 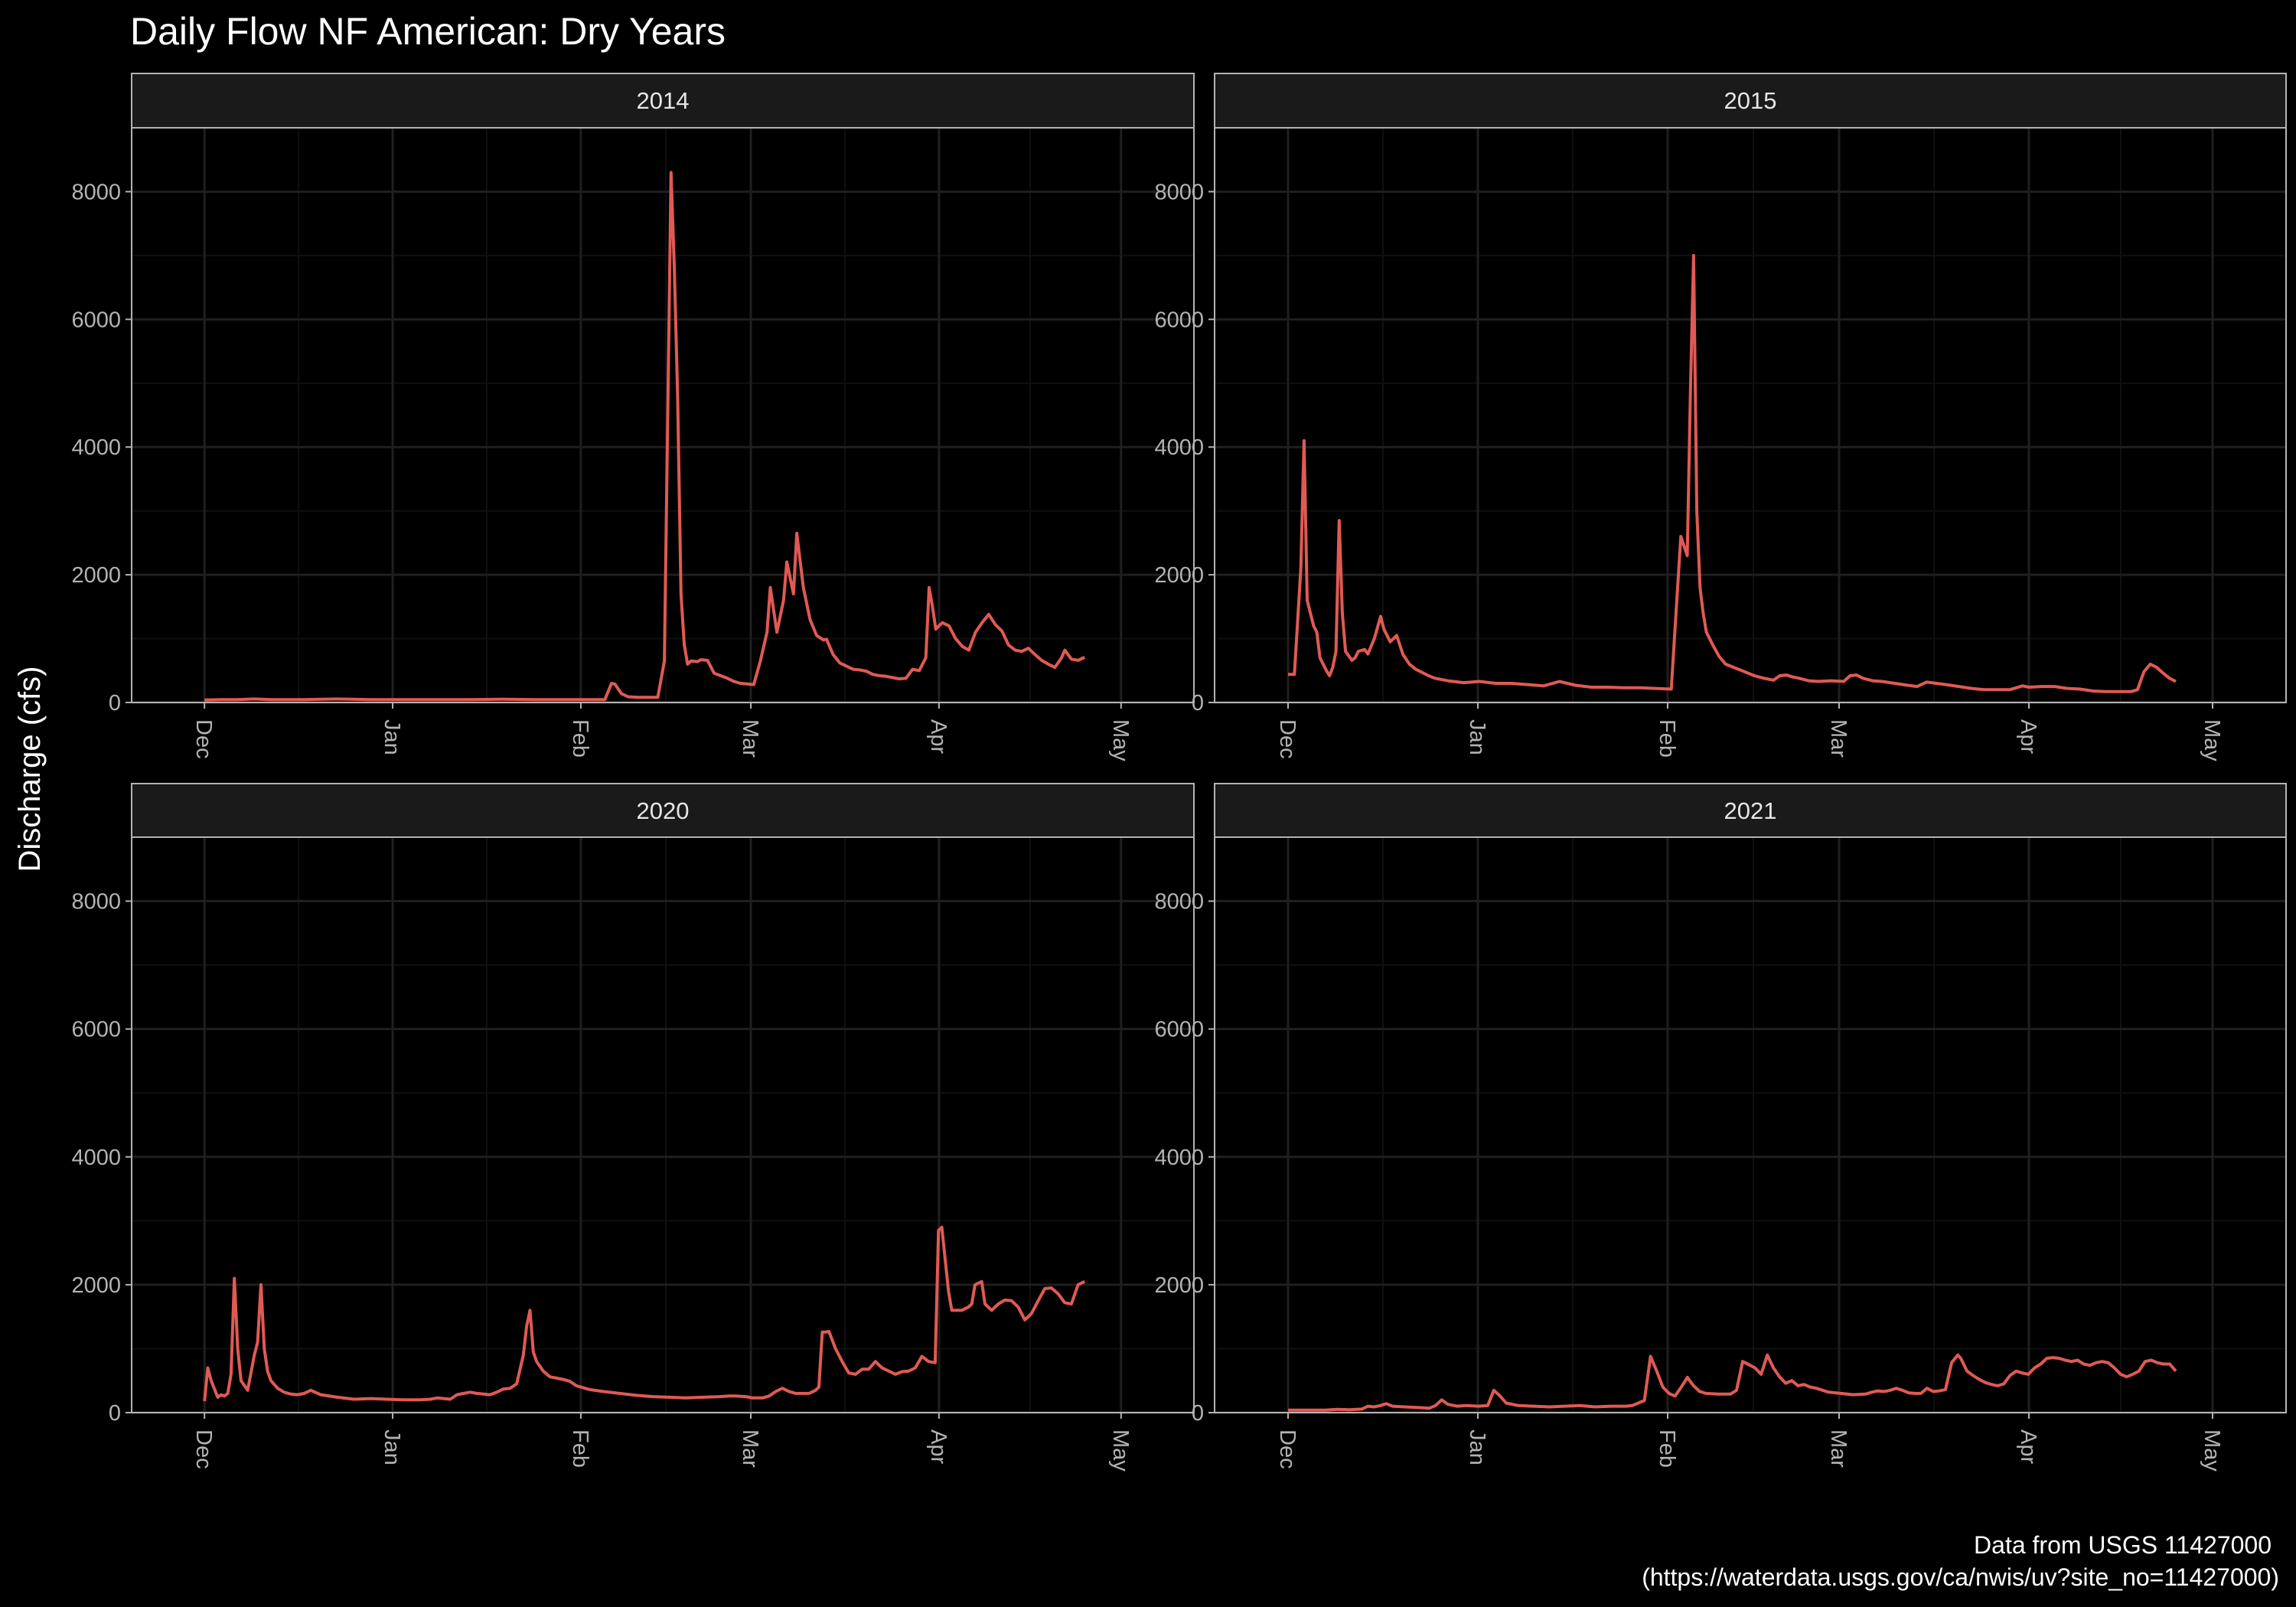 I want to click on series-line-2020, so click(x=644, y=1313).